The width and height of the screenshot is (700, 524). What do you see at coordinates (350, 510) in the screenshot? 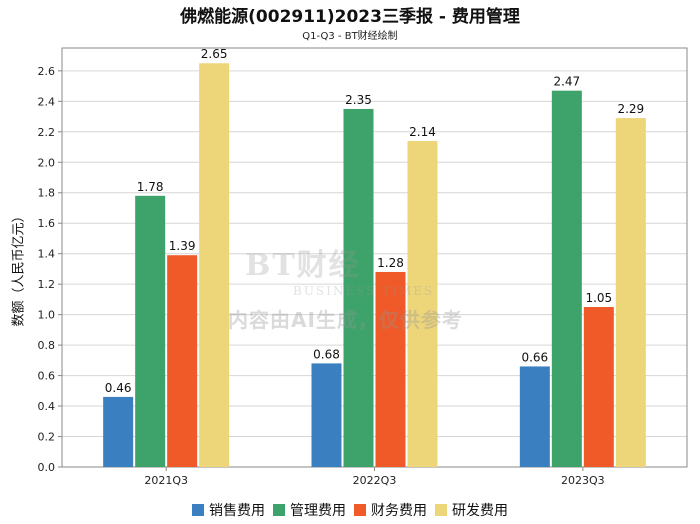
I see `chart-legend: 销售费用 管理费用 财务费用 研发费用` at bounding box center [350, 510].